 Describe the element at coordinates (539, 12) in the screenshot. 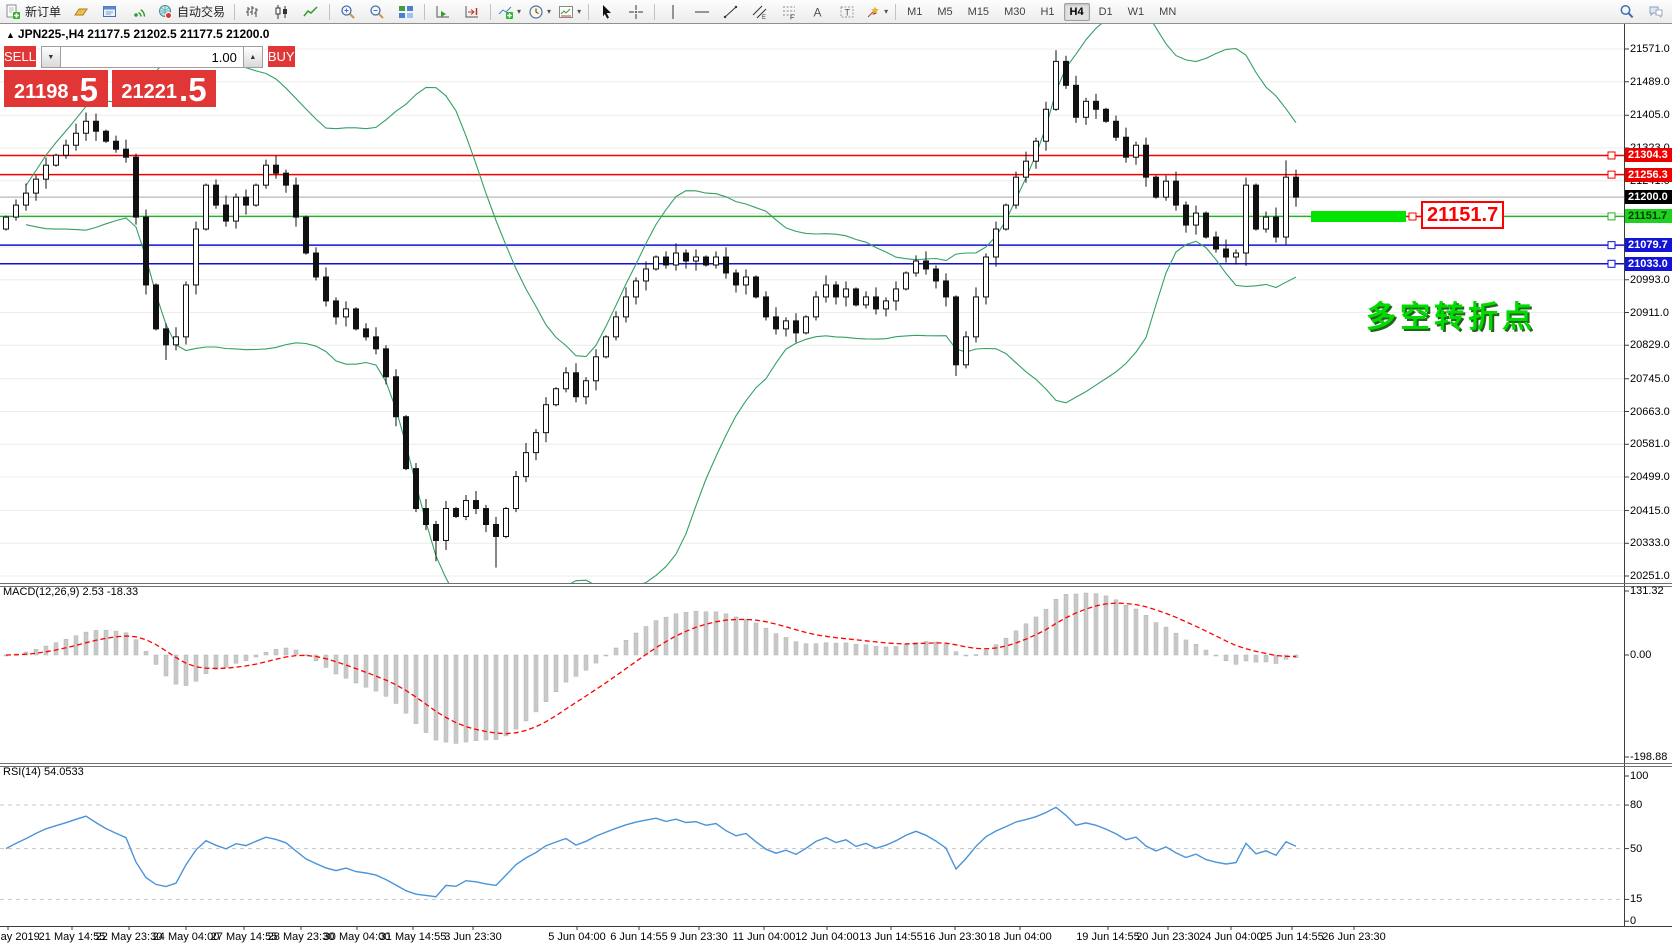

I see `periods-button: ▾` at that location.